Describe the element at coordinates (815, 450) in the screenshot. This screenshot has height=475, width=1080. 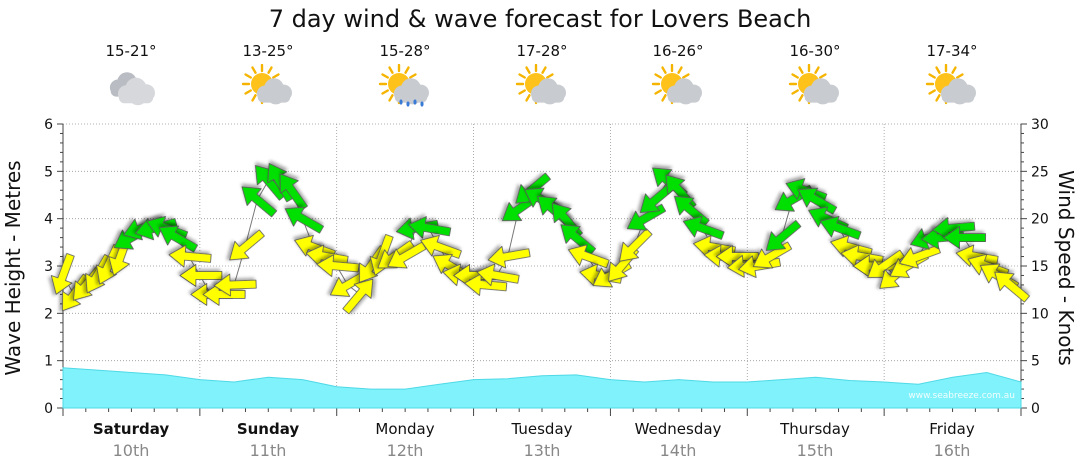
I see `day-date: 15th` at that location.